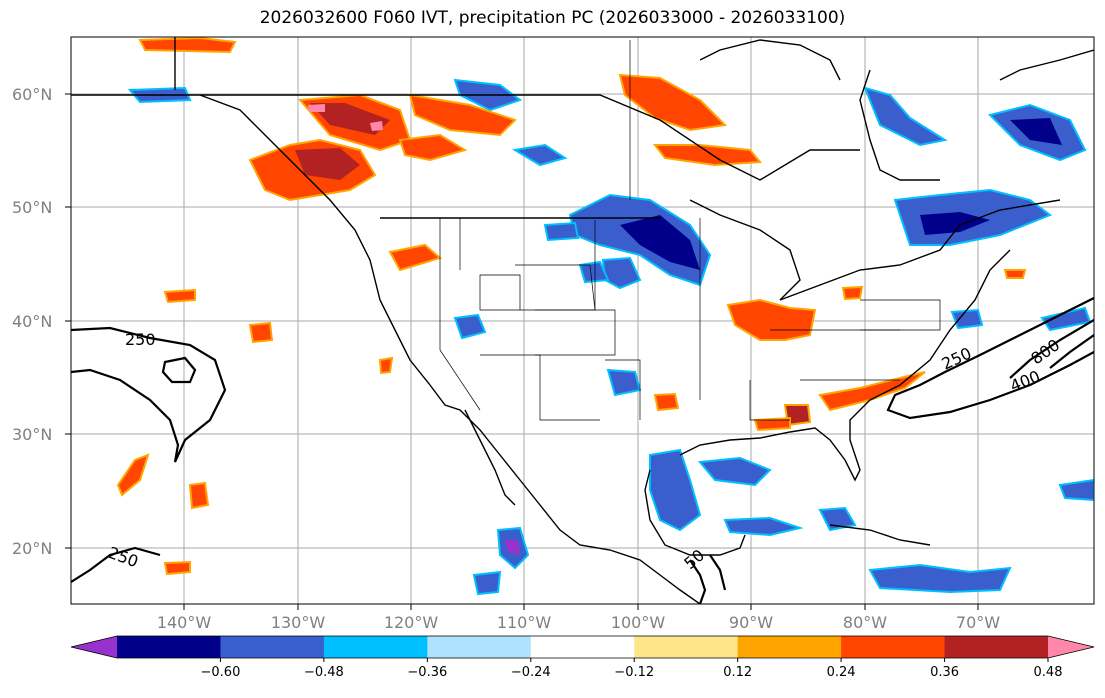  What do you see at coordinates (298, 622) in the screenshot?
I see `lon-label: 130°W` at bounding box center [298, 622].